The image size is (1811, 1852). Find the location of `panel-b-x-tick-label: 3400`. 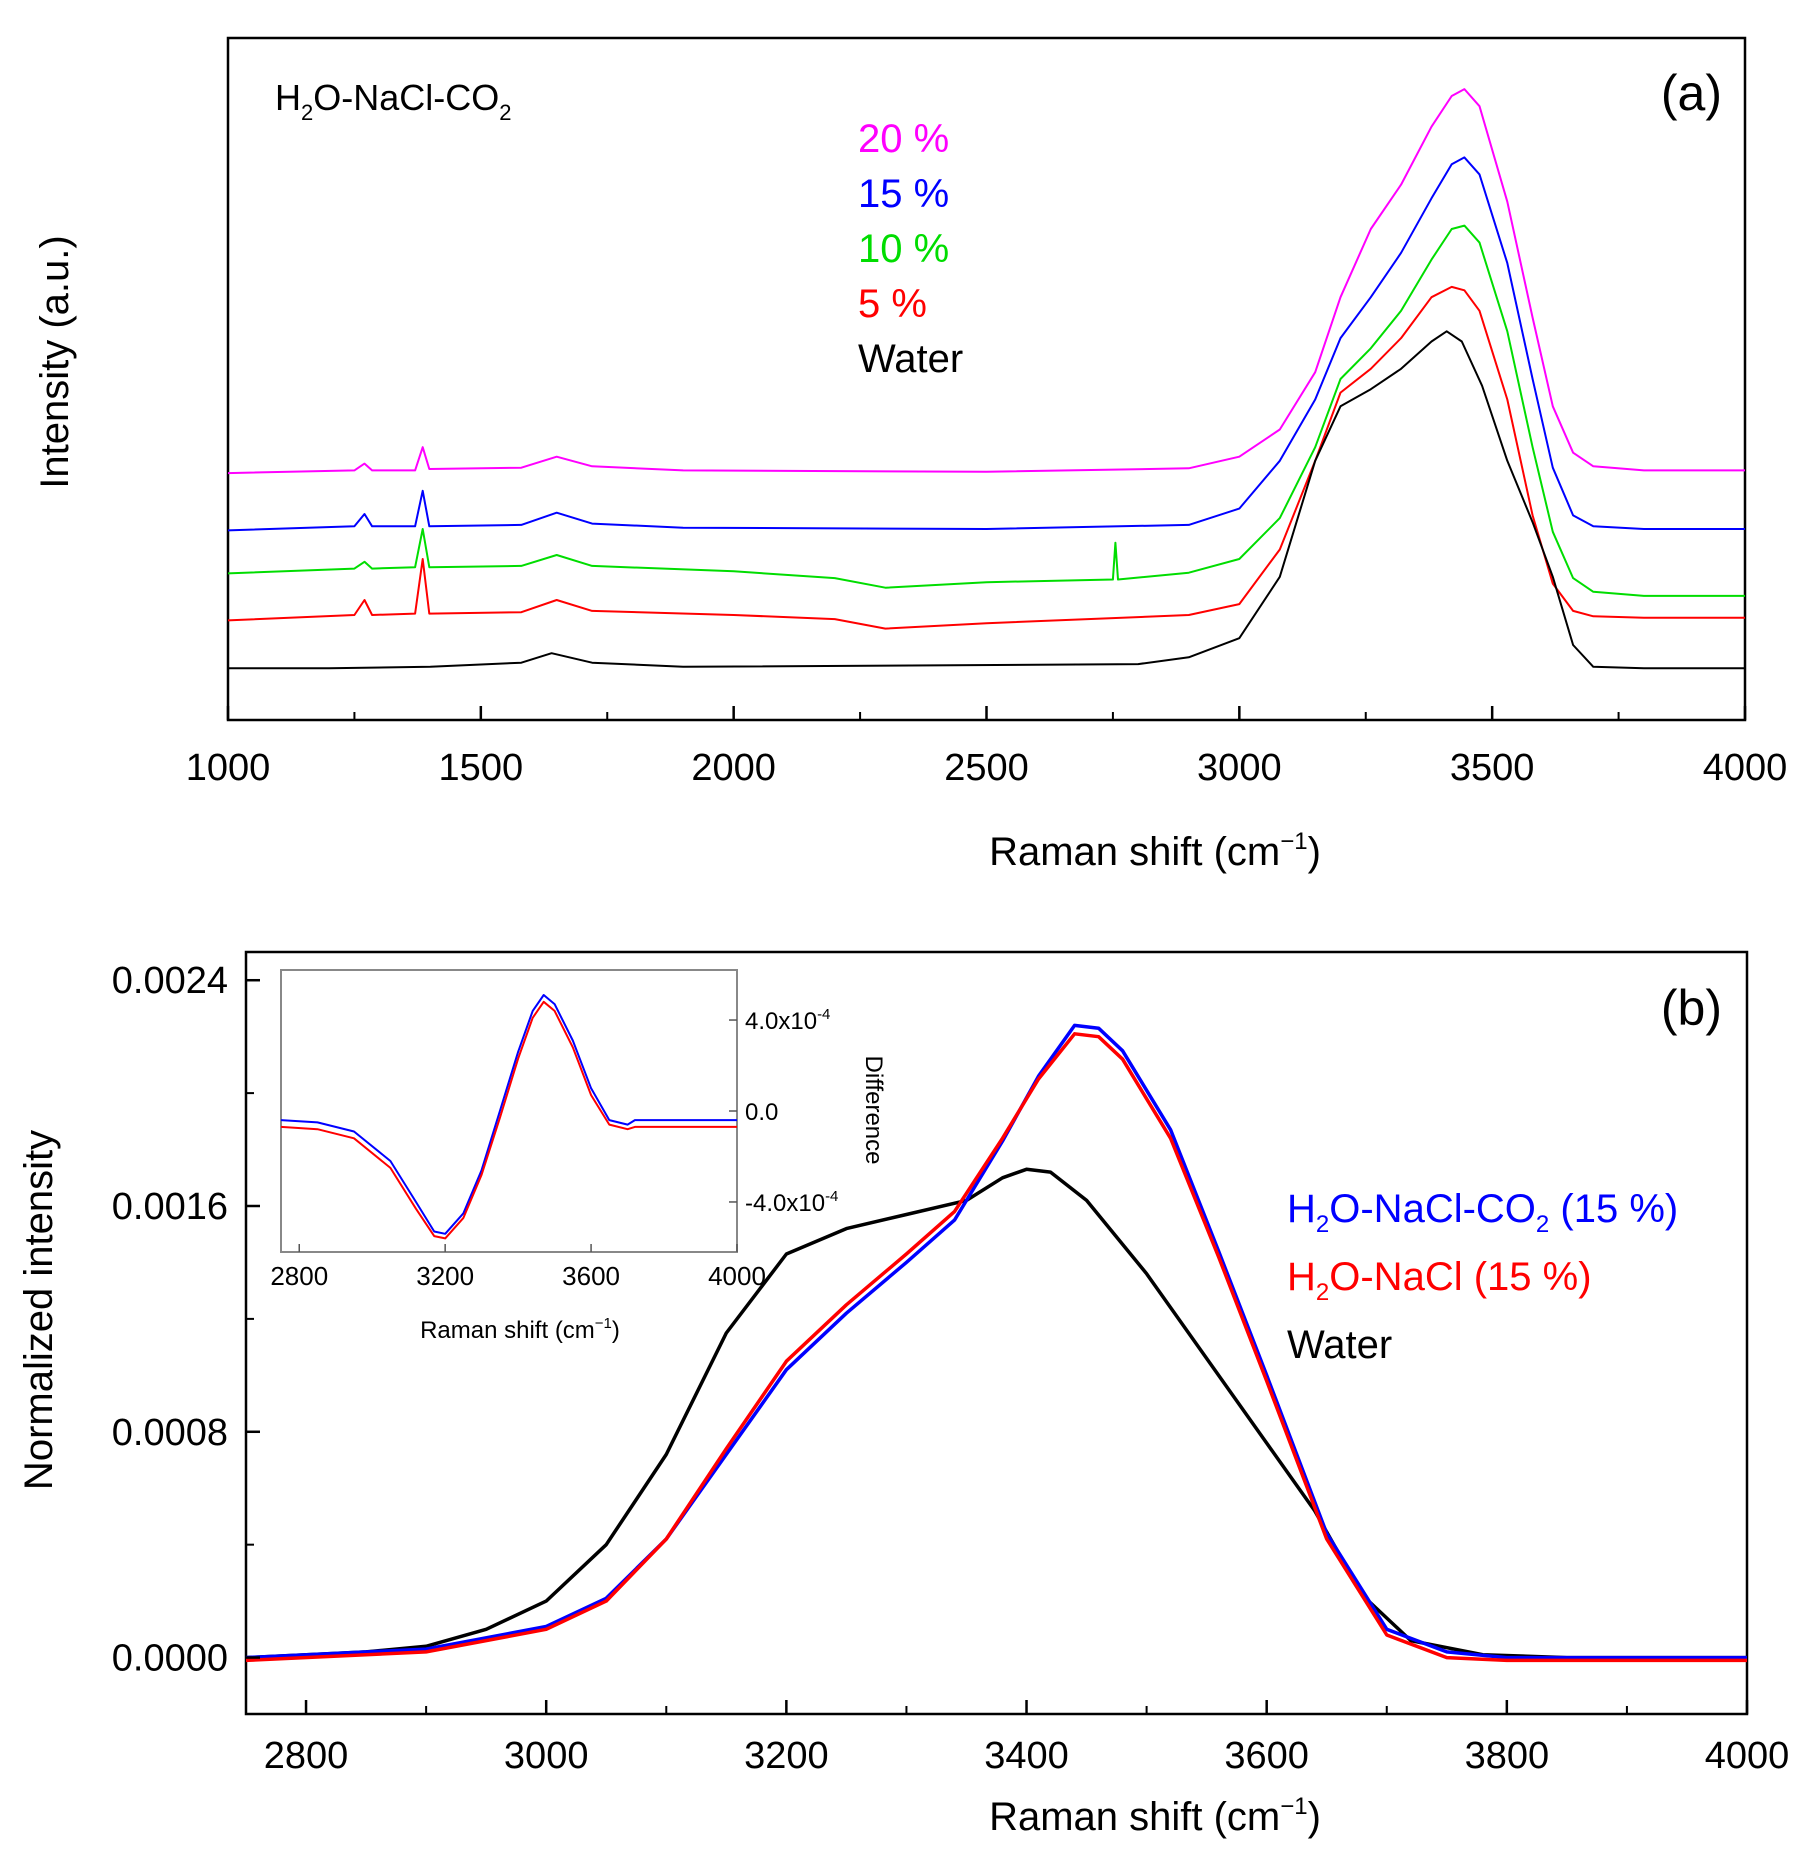

panel-b-x-tick-label: 3400 is located at coordinates (1026, 1756).